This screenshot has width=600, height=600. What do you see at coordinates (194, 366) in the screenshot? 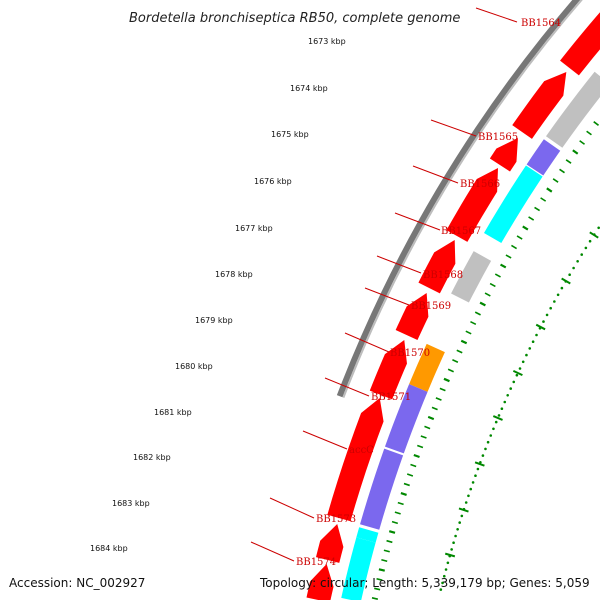
I see `kbp-label: 1680 kbp` at bounding box center [194, 366].